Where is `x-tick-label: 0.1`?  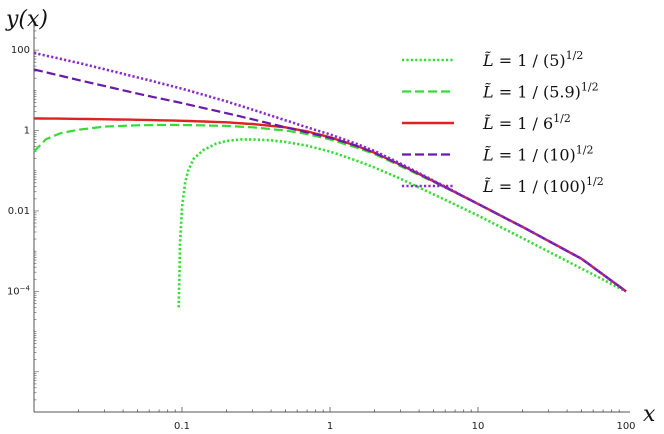 x-tick-label: 0.1 is located at coordinates (182, 426).